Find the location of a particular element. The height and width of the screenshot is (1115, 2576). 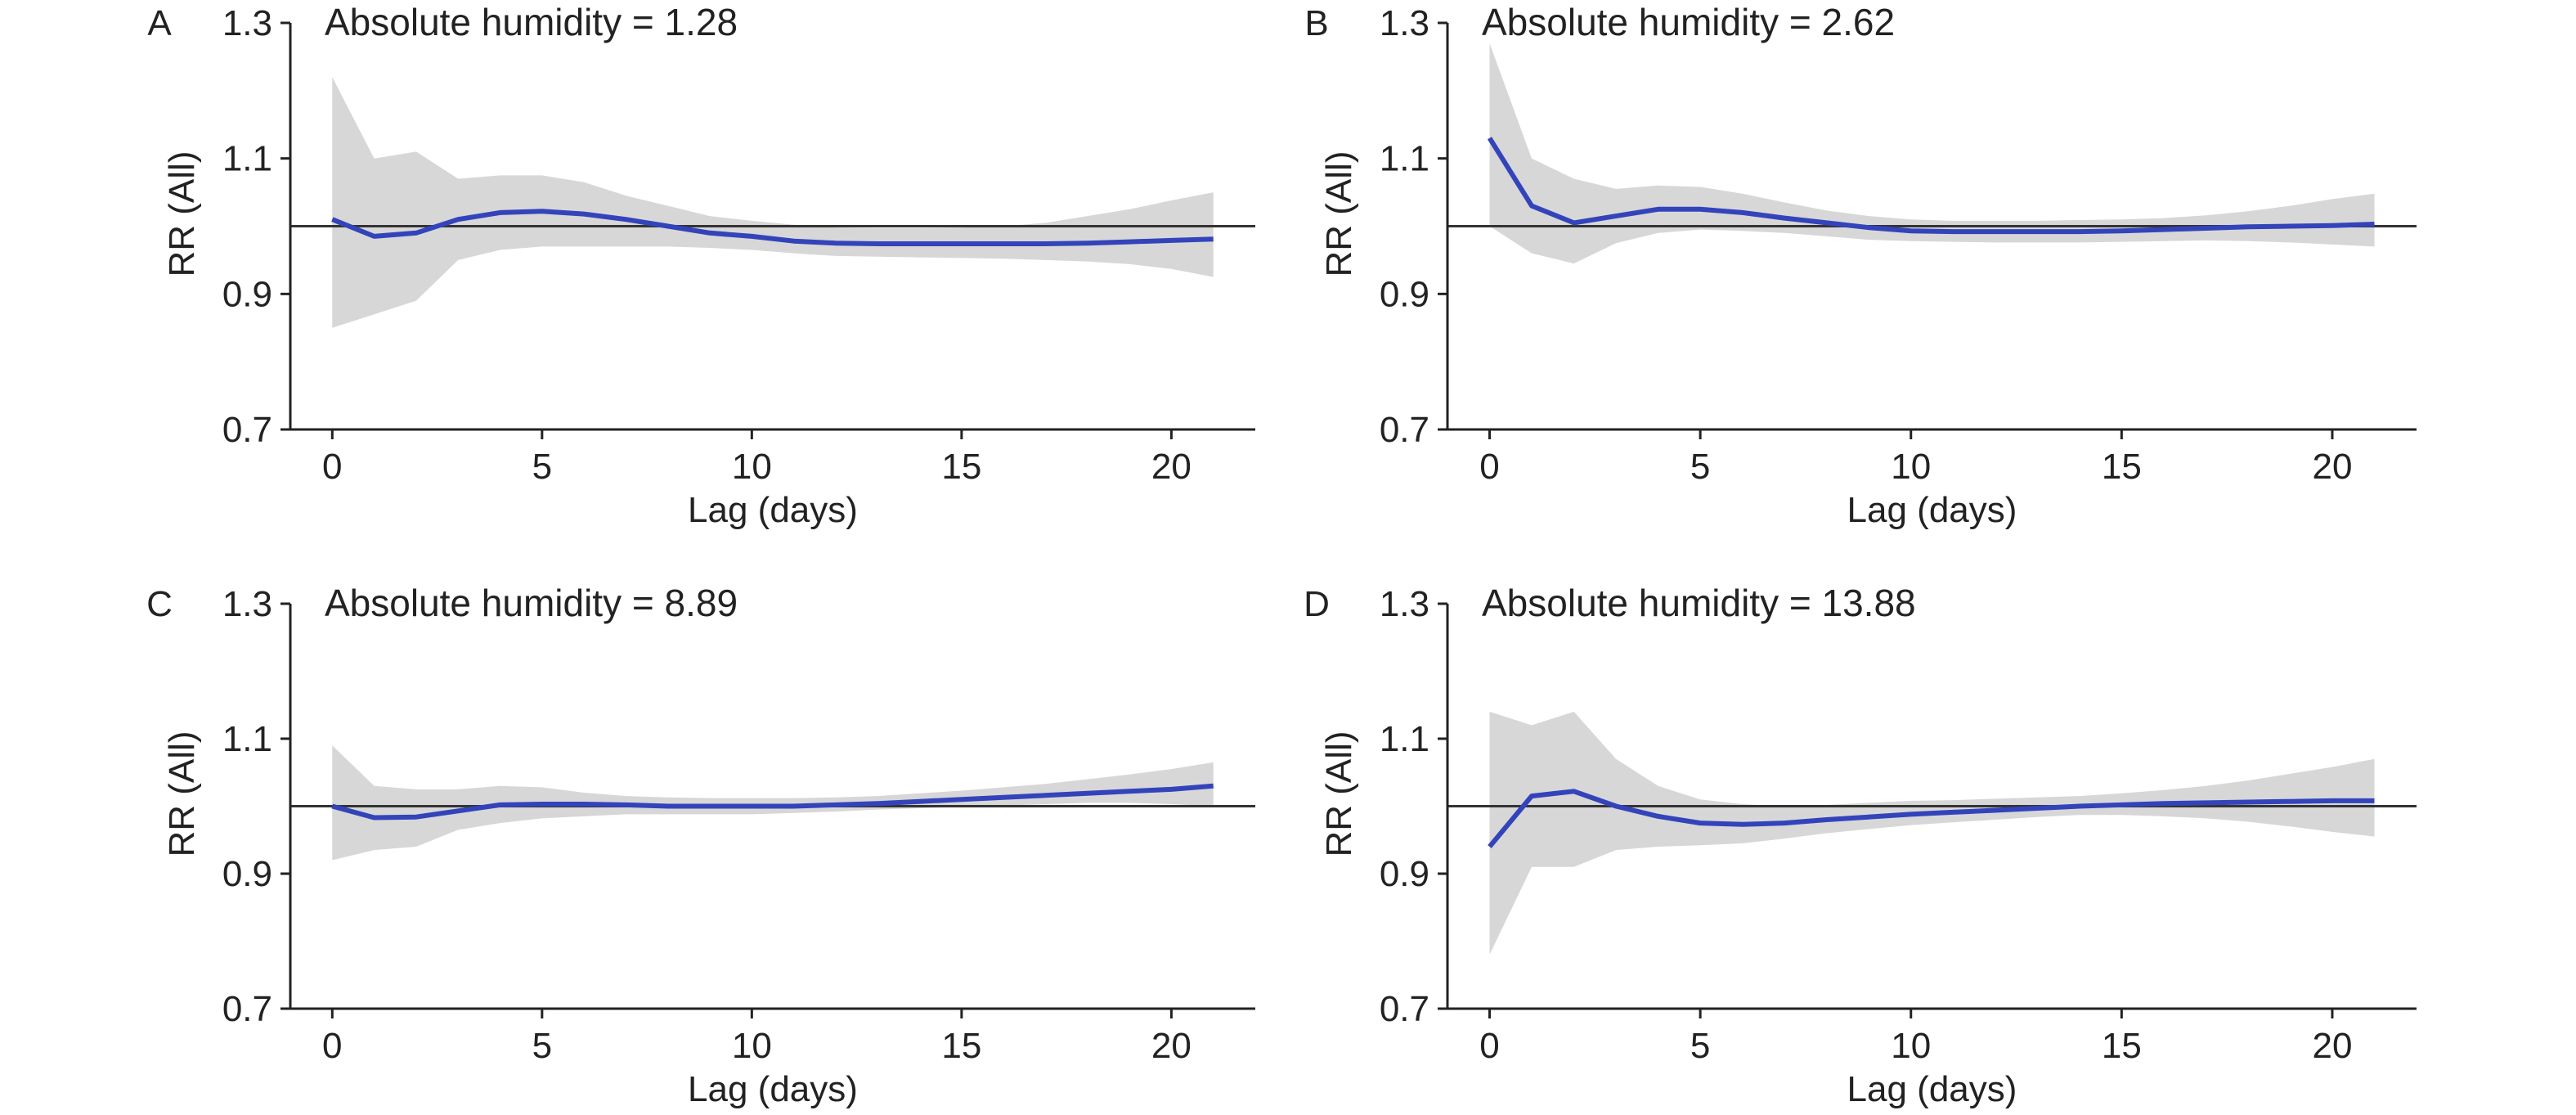

panel-letter: C is located at coordinates (159, 604).